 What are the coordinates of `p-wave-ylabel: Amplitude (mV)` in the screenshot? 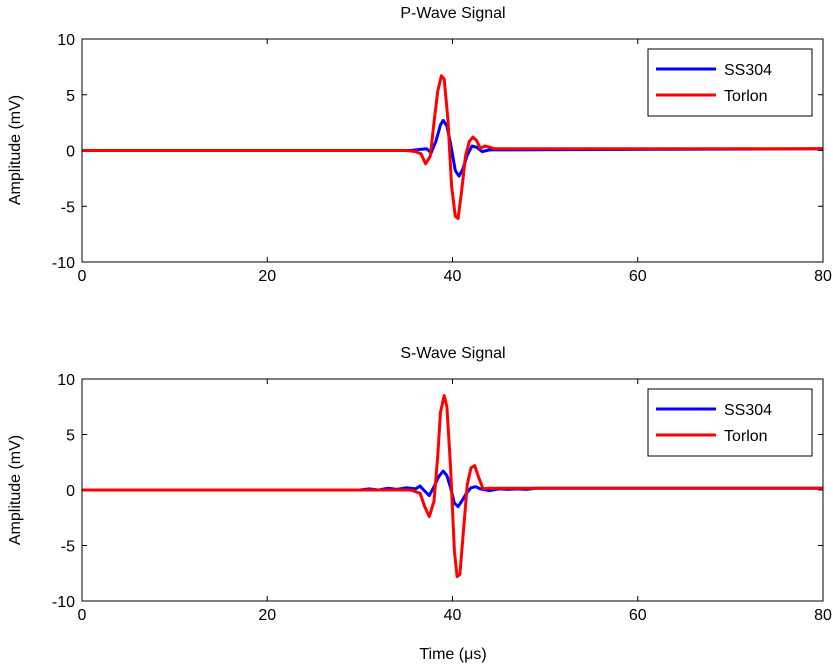 It's located at (15, 150).